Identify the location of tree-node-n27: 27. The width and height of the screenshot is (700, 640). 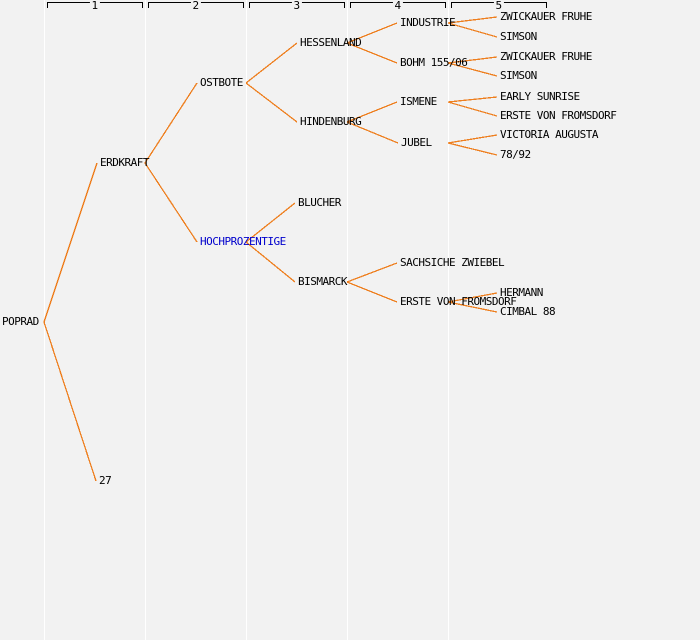
(105, 480).